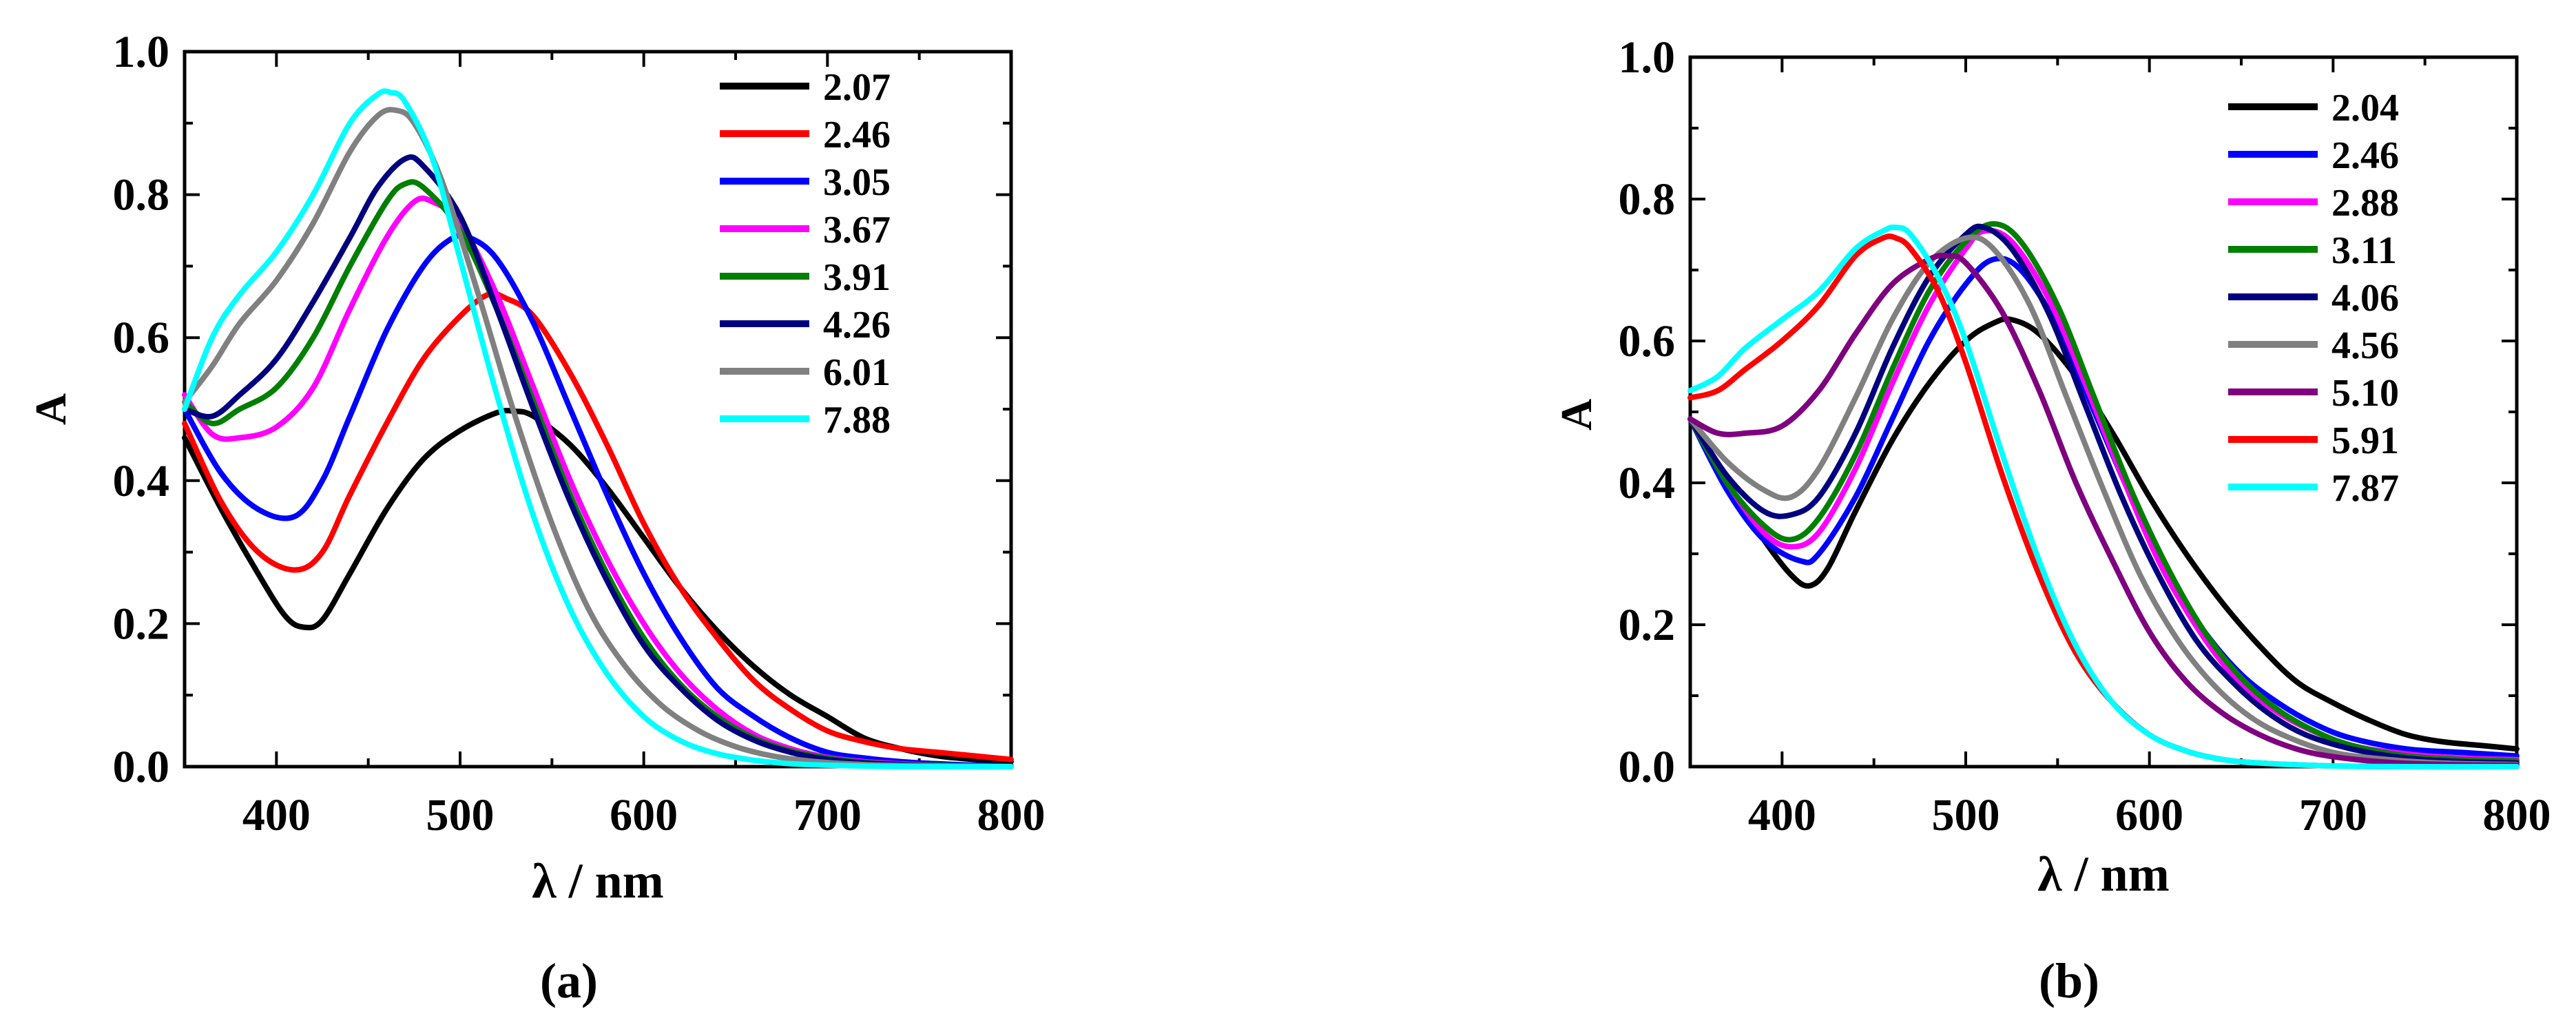  I want to click on legend-label: 5.10, so click(2365, 393).